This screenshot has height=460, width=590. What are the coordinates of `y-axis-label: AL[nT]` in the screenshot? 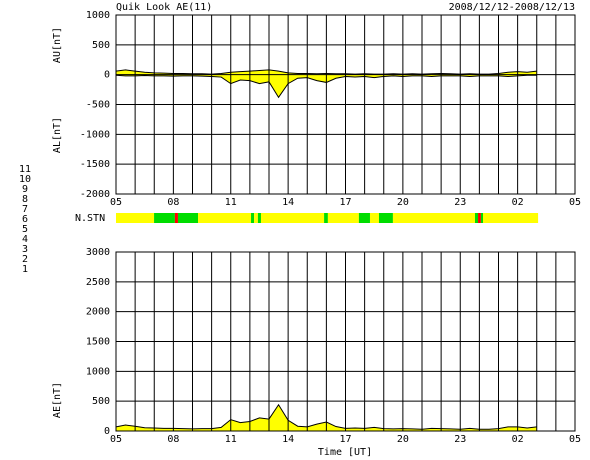 It's located at (57, 135).